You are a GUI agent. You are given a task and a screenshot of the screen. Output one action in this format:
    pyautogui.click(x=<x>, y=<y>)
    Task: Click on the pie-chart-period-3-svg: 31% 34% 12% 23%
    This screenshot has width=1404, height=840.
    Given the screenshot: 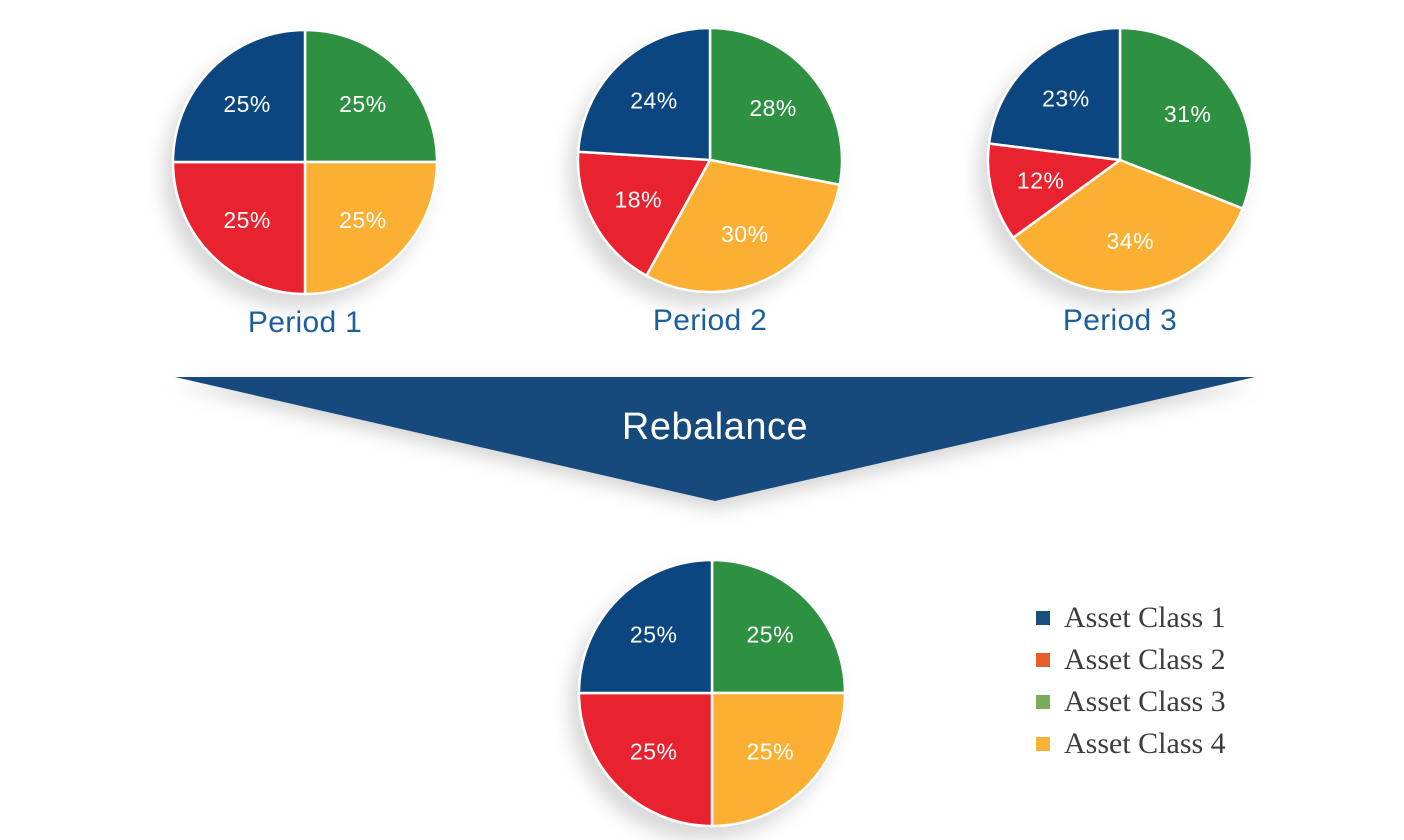 What is the action you would take?
    pyautogui.click(x=1120, y=160)
    